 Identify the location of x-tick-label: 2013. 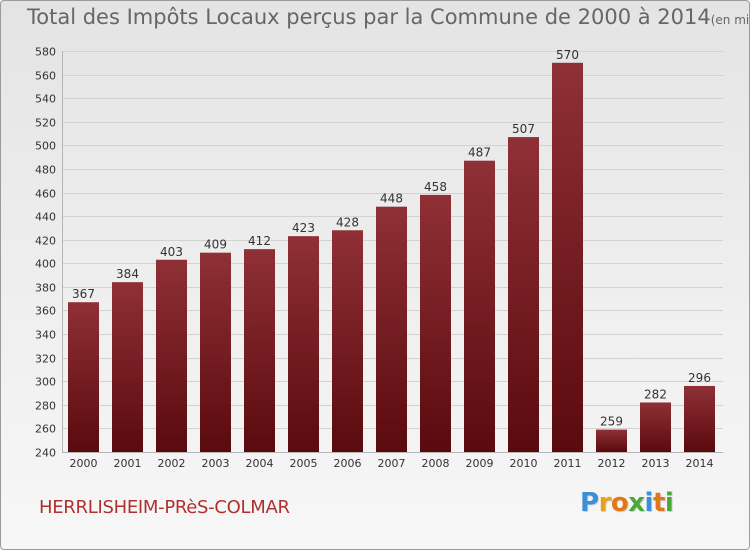
(656, 463).